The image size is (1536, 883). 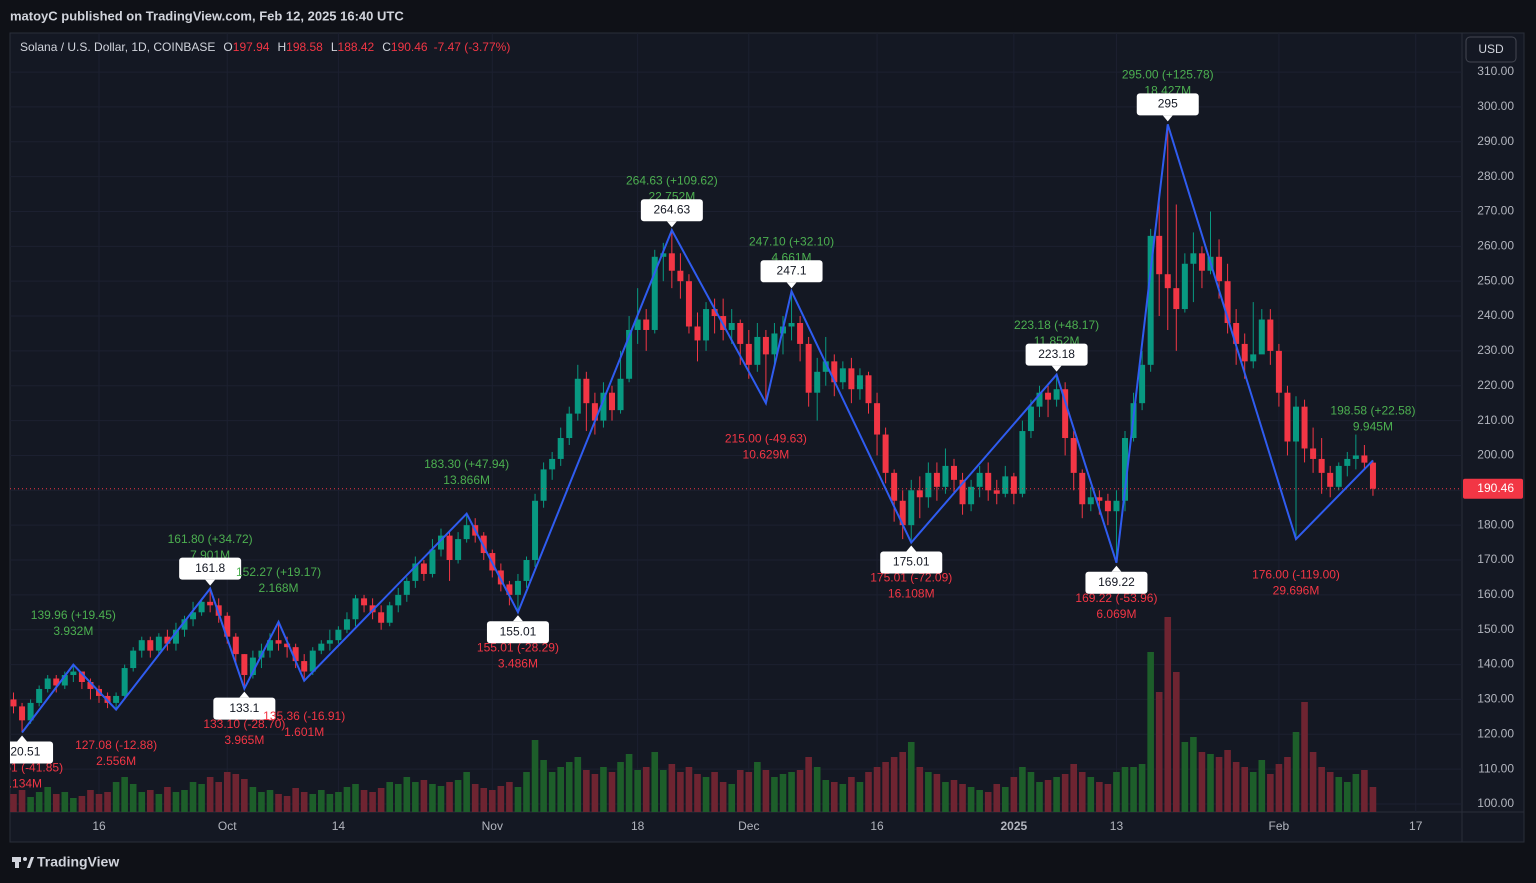 What do you see at coordinates (65, 862) in the screenshot?
I see `footer-logo: TradingView` at bounding box center [65, 862].